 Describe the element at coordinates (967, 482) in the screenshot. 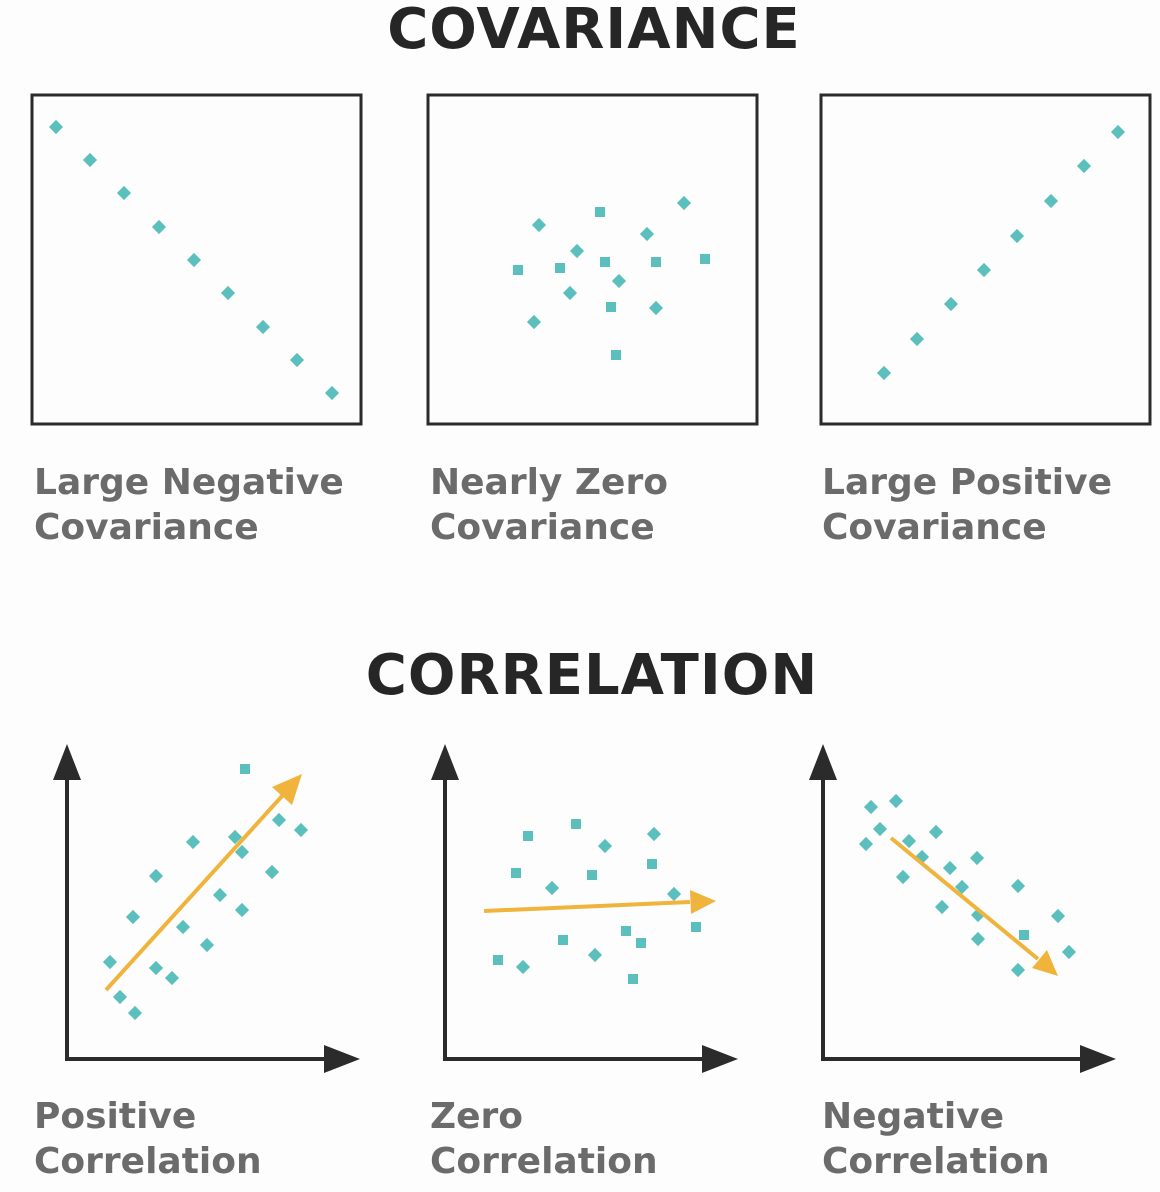

I see `label-line-1: Large Positive` at that location.